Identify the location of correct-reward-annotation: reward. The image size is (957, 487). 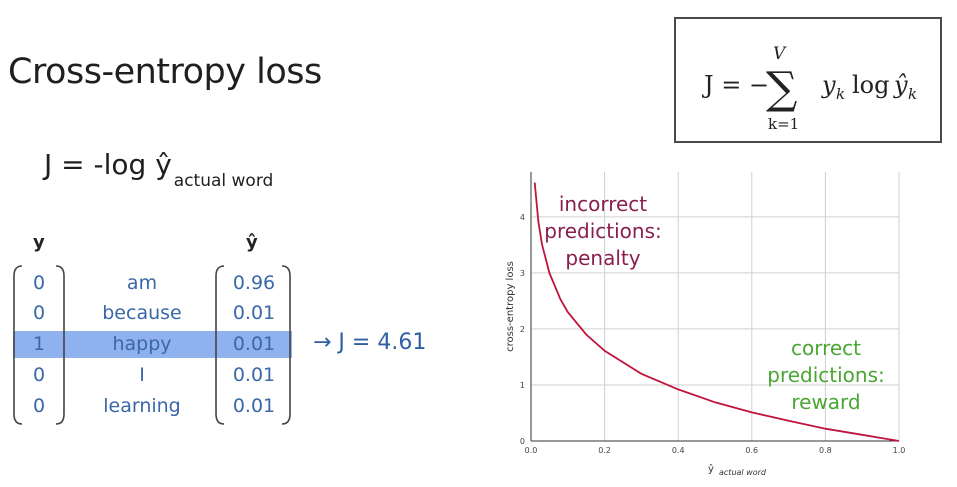
(825, 402).